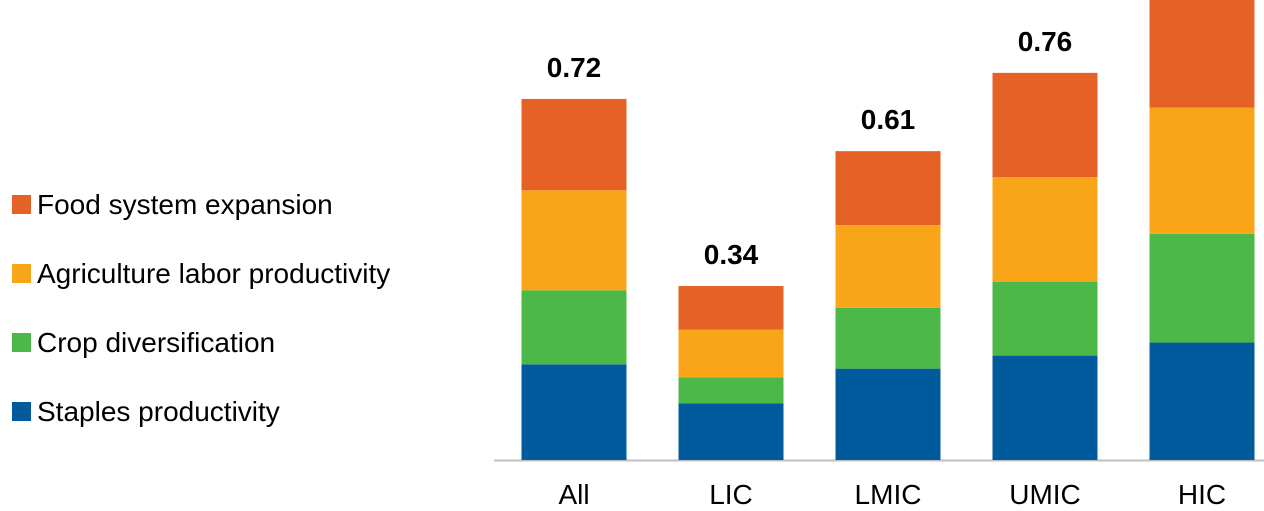 The image size is (1264, 511). I want to click on legend-label: Crop diversification, so click(156, 342).